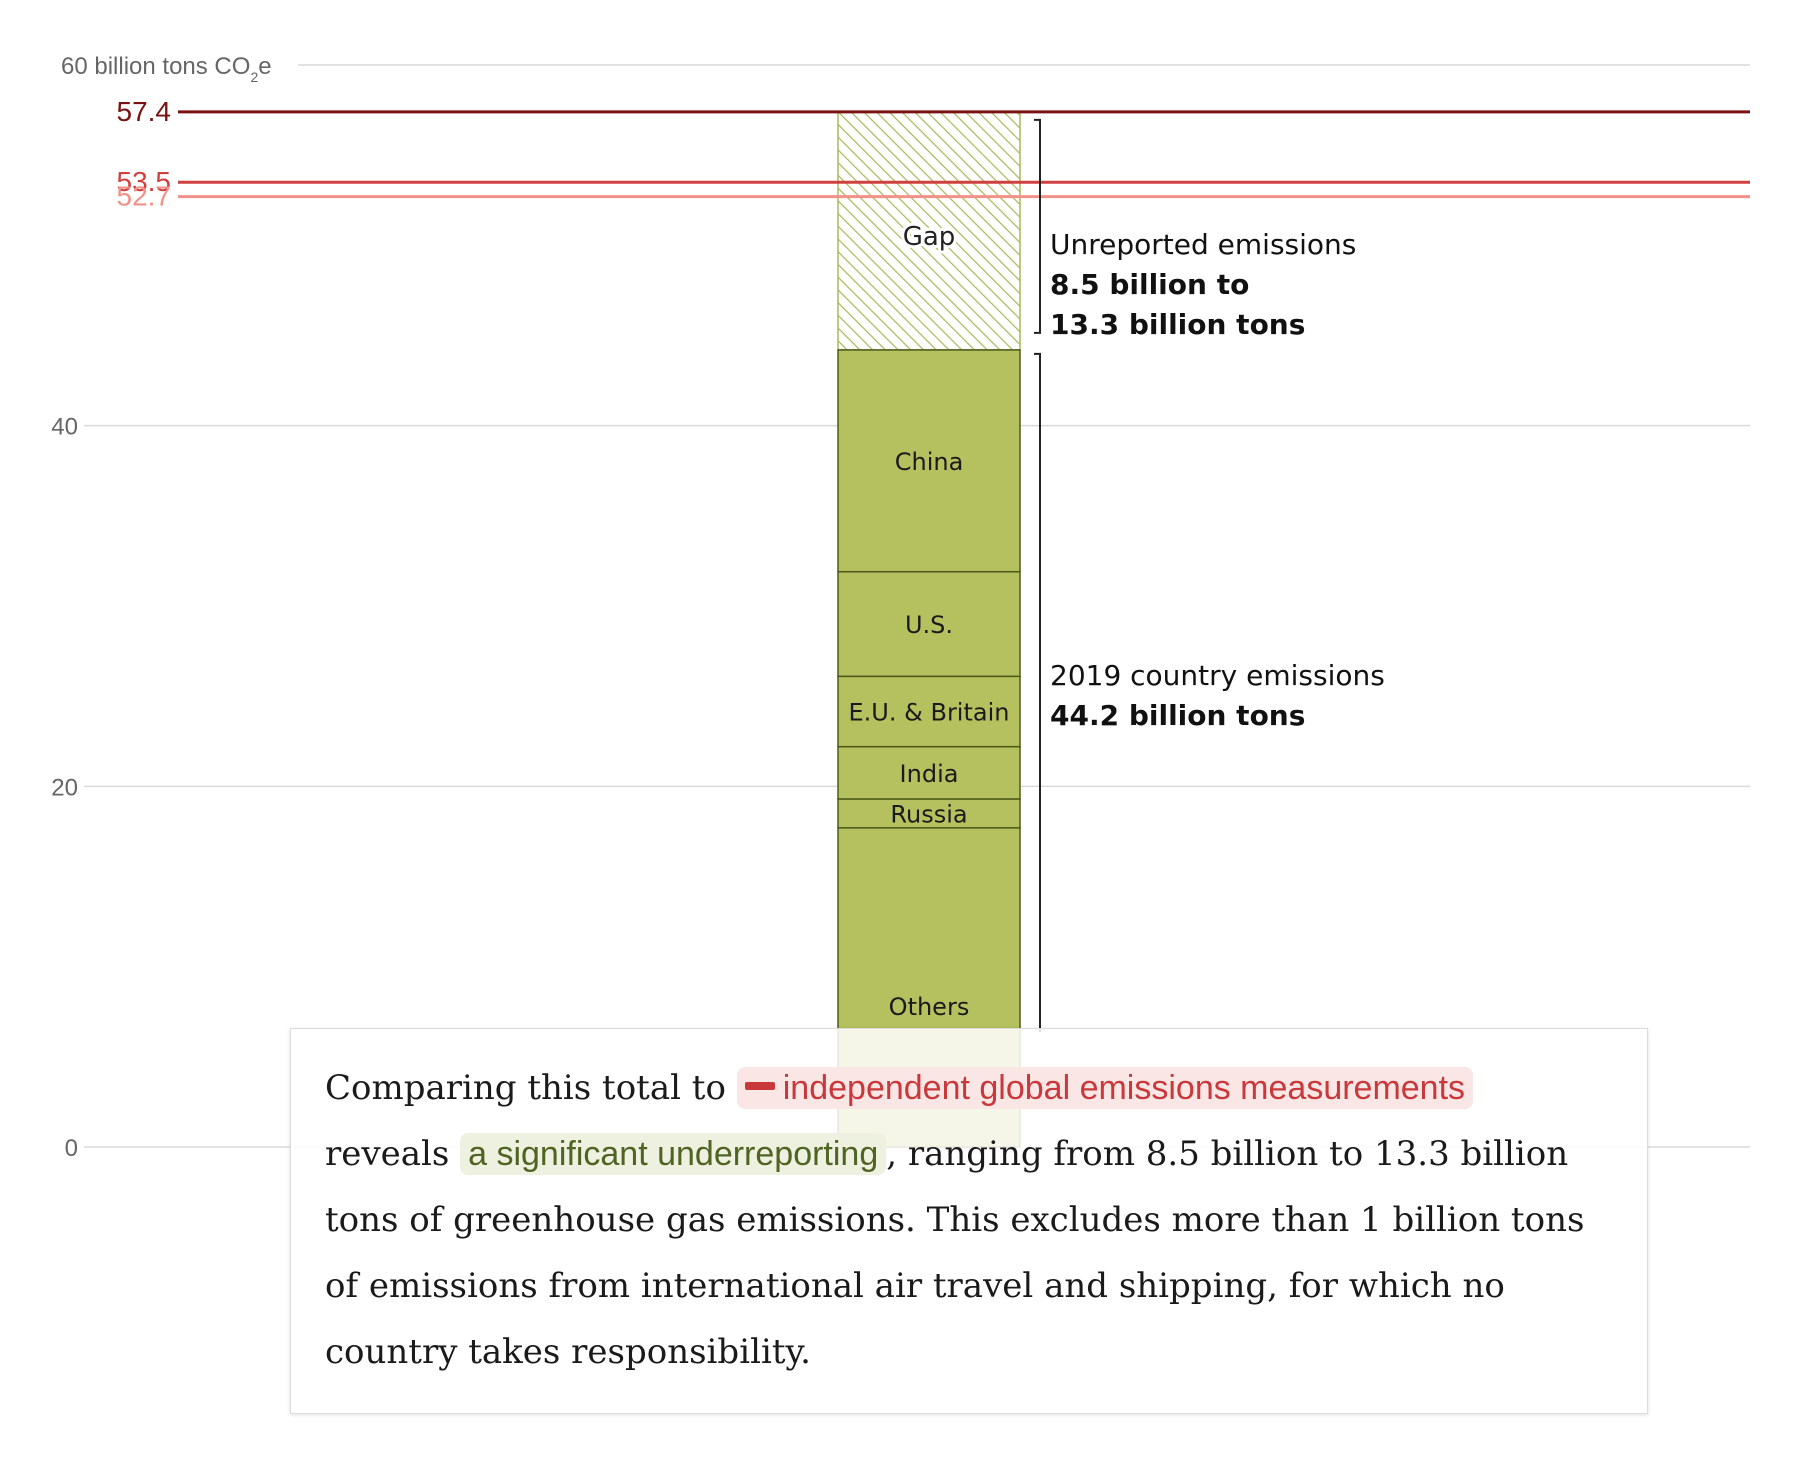 This screenshot has height=1458, width=1806. Describe the element at coordinates (929, 1007) in the screenshot. I see `bar-segment-label: Others` at that location.